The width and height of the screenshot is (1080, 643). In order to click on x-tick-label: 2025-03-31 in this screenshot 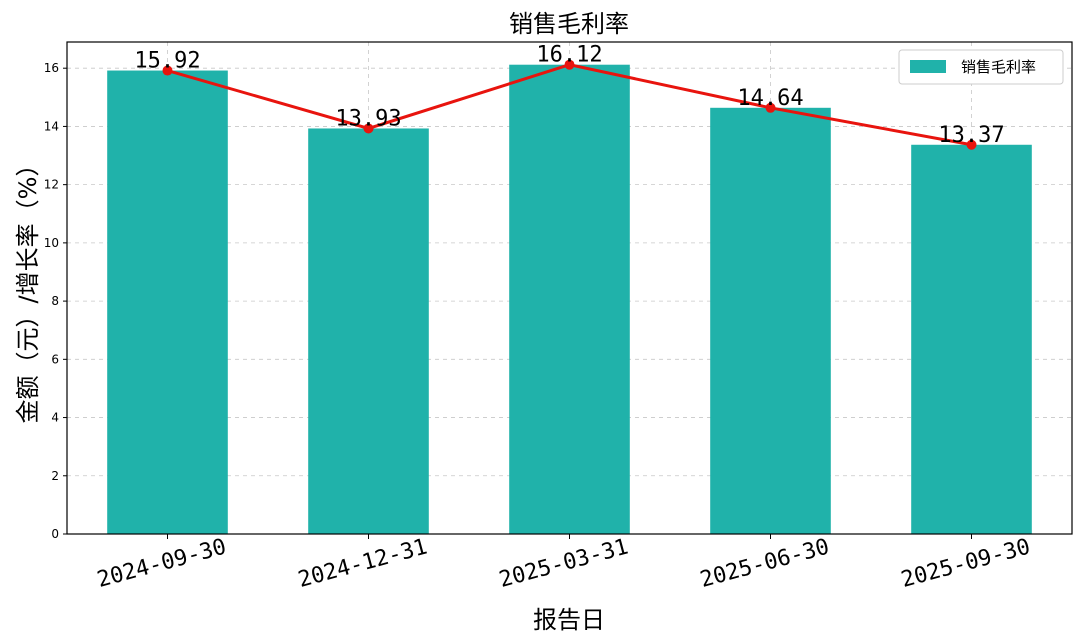, I will do `click(564, 564)`.